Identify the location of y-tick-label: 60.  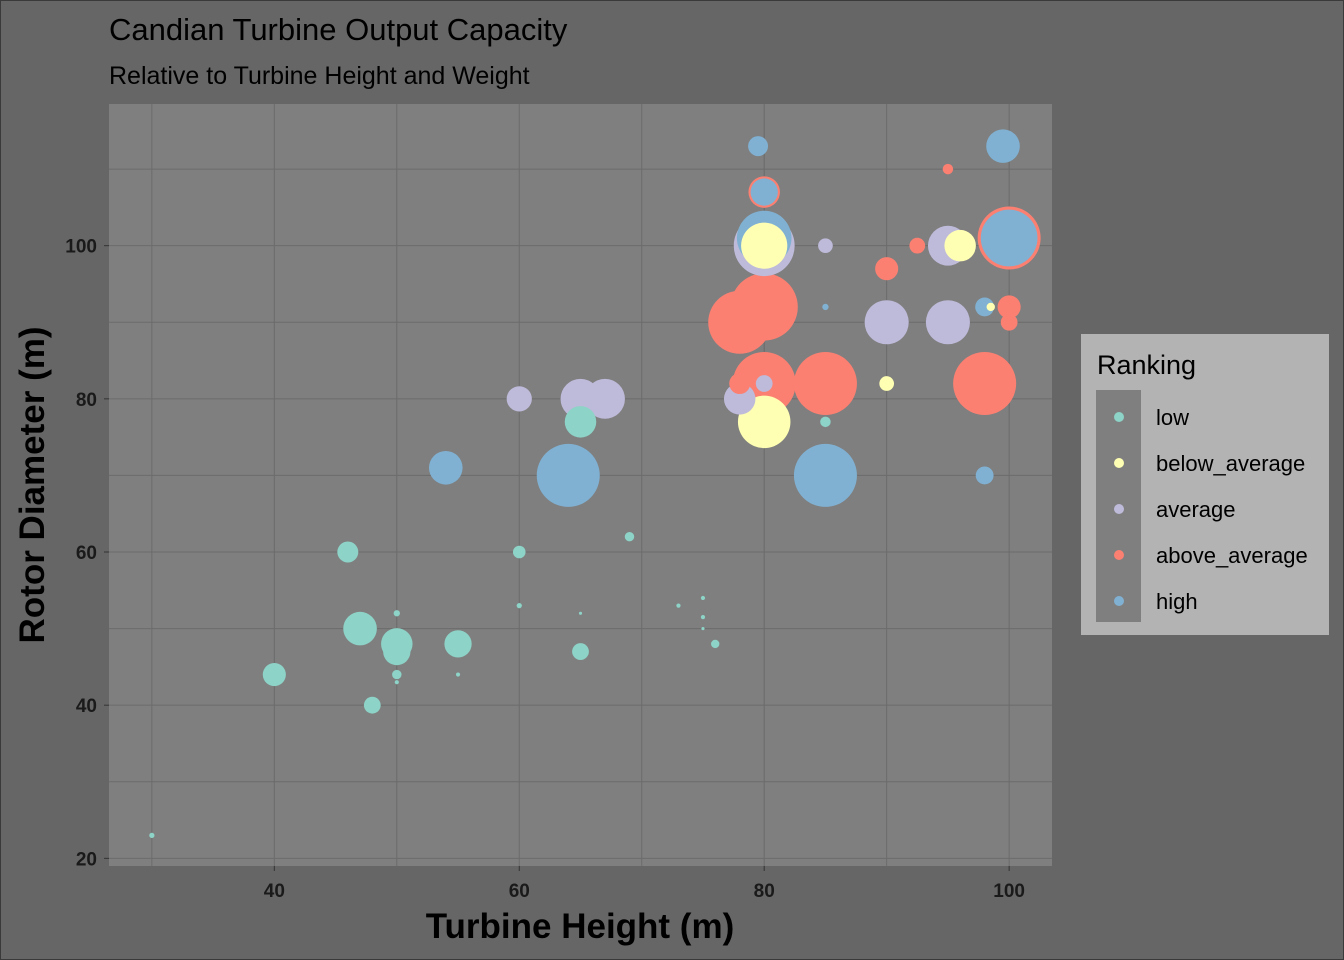
(86, 553).